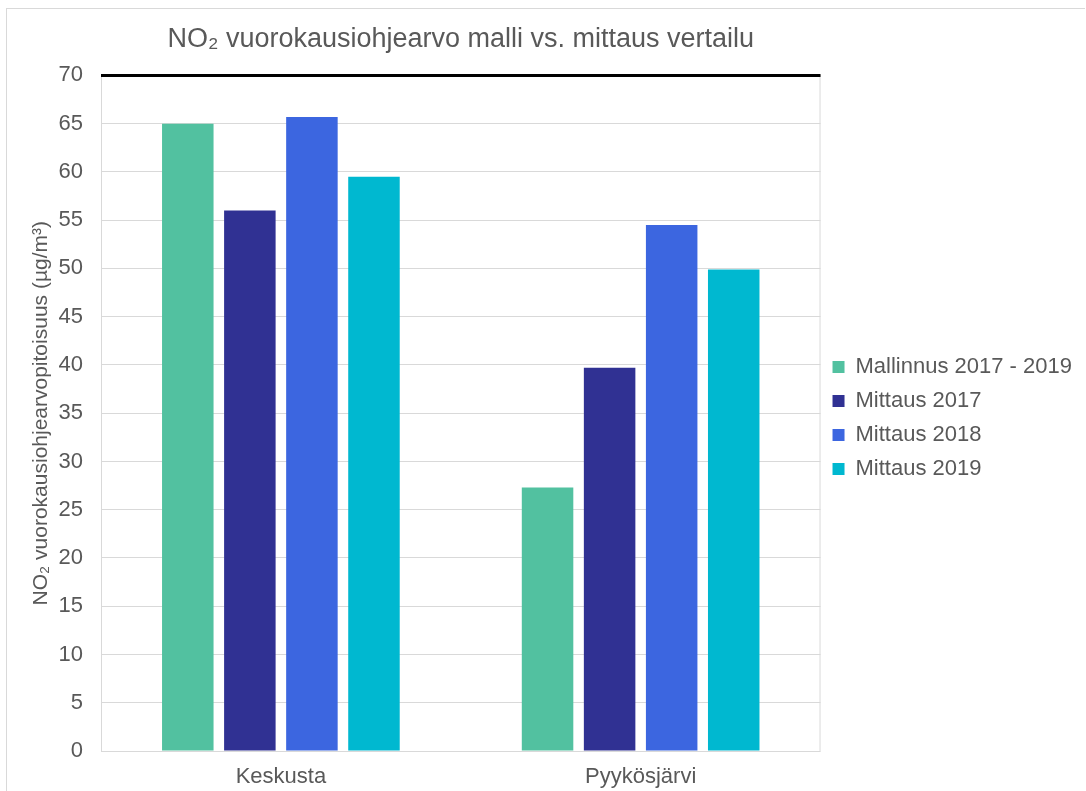 Image resolution: width=1086 pixels, height=791 pixels. What do you see at coordinates (918, 434) in the screenshot?
I see `legend-label: Mittaus 2018` at bounding box center [918, 434].